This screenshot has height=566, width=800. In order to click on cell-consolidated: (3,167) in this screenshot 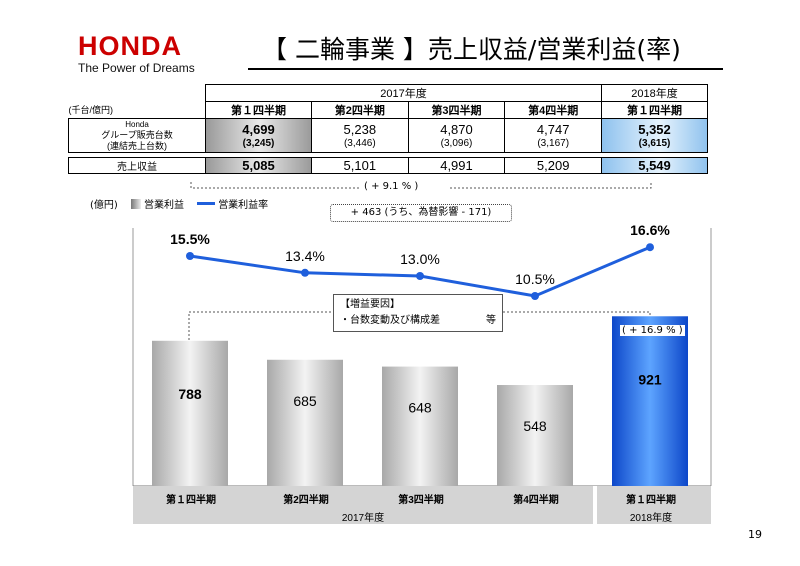, I will do `click(553, 143)`.